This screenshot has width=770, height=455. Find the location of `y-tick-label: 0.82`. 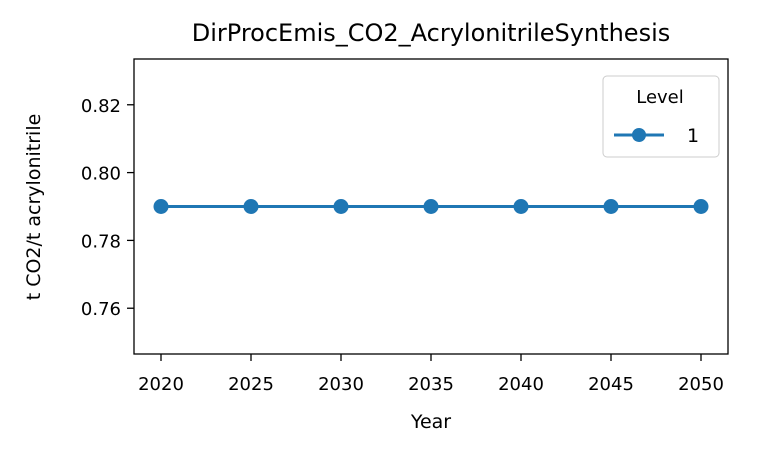

y-tick-label: 0.82 is located at coordinates (101, 106).